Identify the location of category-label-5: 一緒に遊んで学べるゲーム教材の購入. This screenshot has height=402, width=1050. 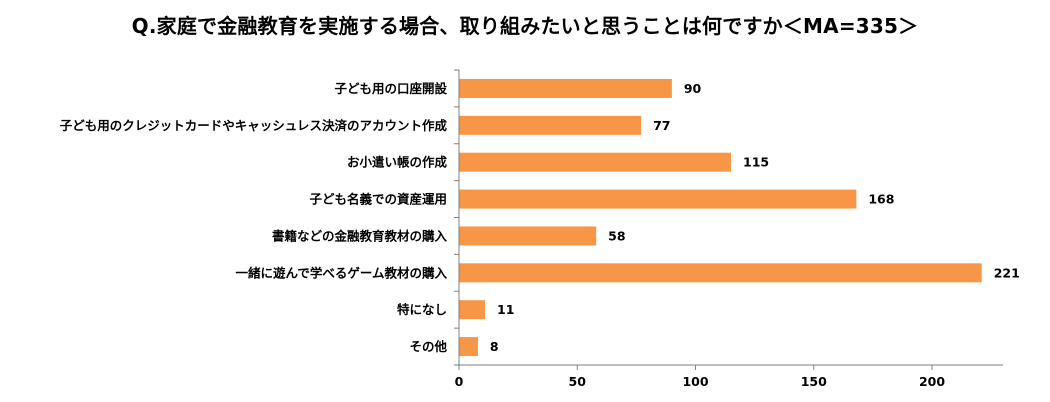
(341, 272).